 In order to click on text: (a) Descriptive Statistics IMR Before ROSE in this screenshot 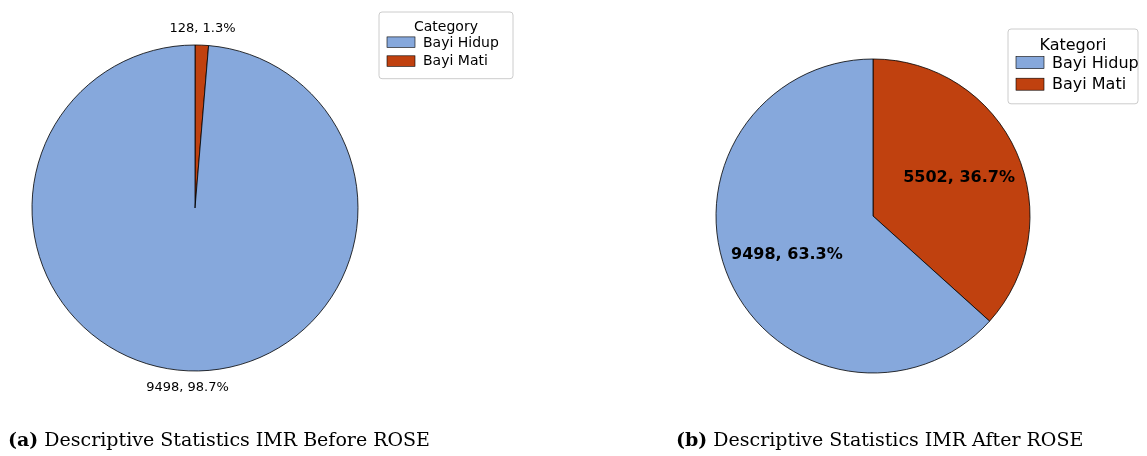, I will do `click(219, 439)`.